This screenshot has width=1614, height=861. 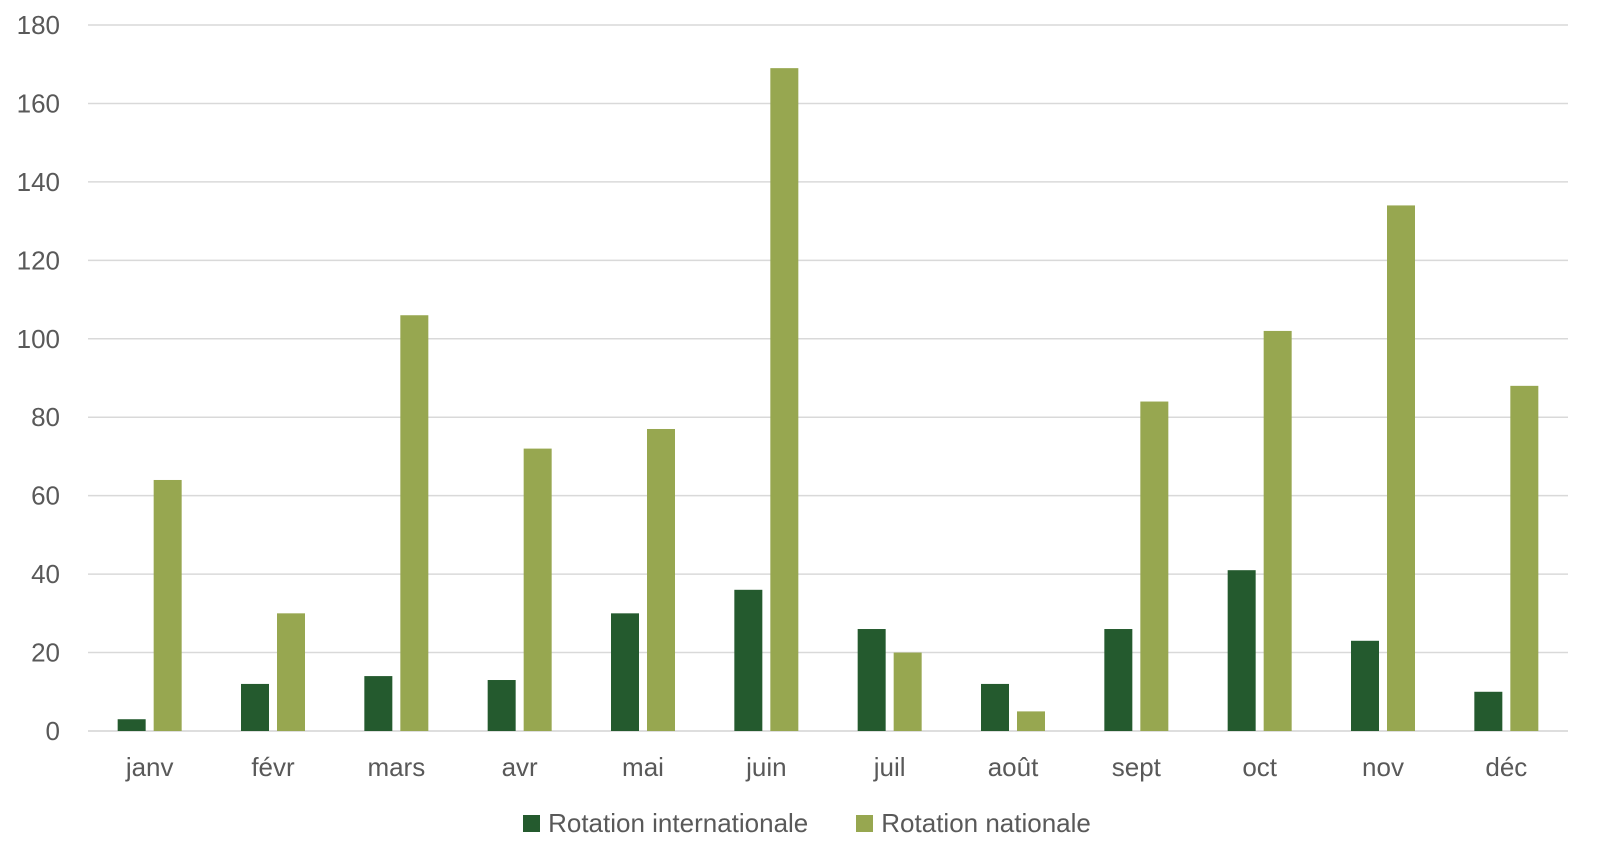 I want to click on x-tick-label: avr, so click(x=520, y=767).